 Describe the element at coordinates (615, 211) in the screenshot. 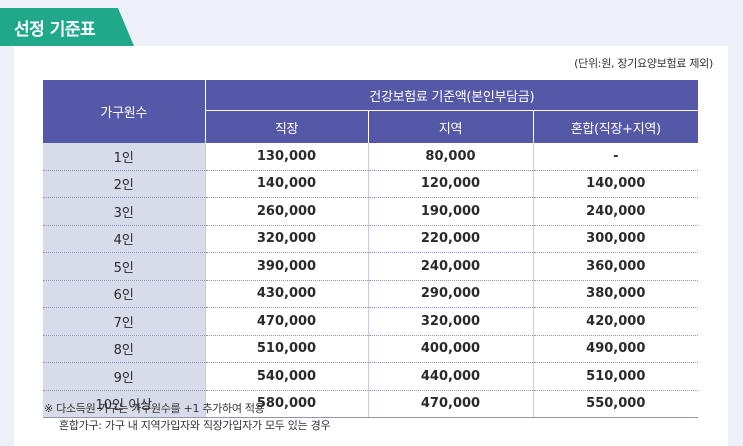

I see `mixed-value: 240,000` at that location.